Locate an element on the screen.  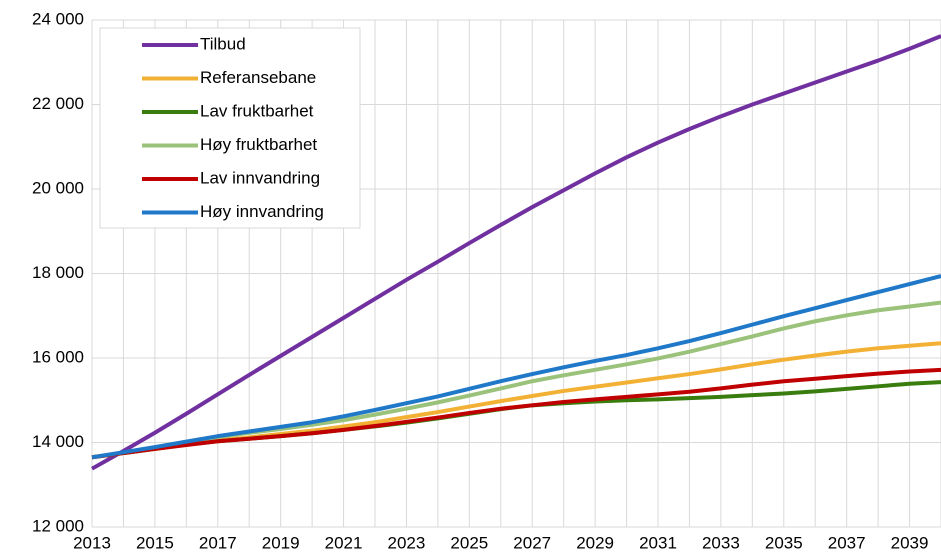
legend-label: Referansebane is located at coordinates (258, 77).